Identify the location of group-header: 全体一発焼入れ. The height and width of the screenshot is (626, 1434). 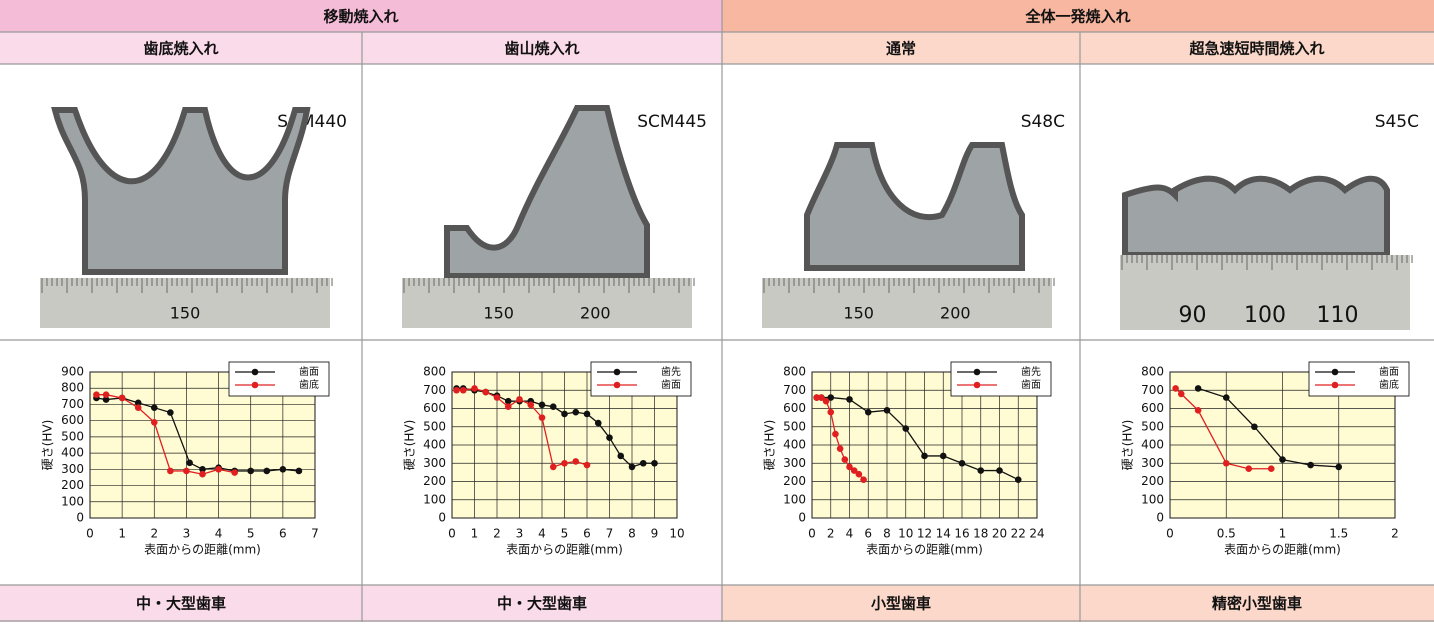
(1077, 17).